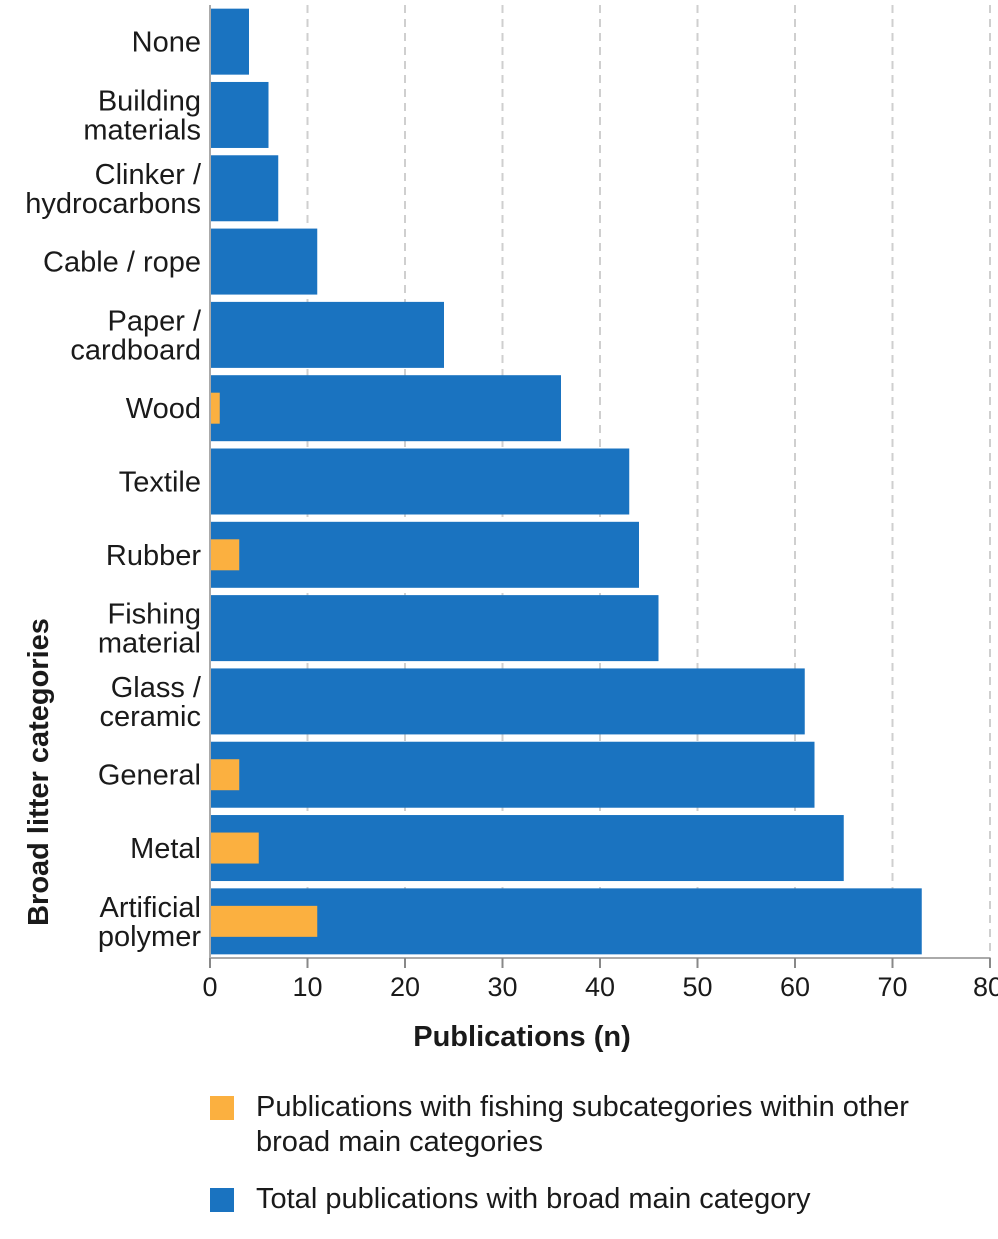  Describe the element at coordinates (166, 43) in the screenshot. I see `category-label-none: None` at that location.